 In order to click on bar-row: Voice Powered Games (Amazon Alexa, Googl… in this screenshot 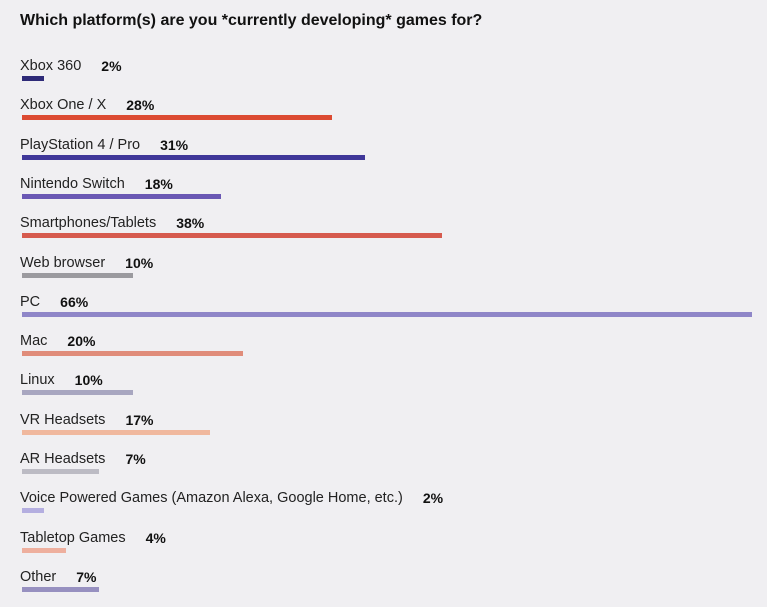, I will do `click(383, 508)`.